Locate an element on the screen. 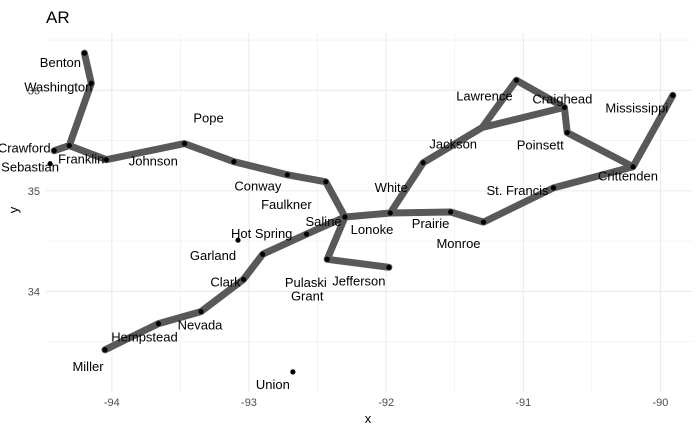  point-label: Mississippi is located at coordinates (636, 107).